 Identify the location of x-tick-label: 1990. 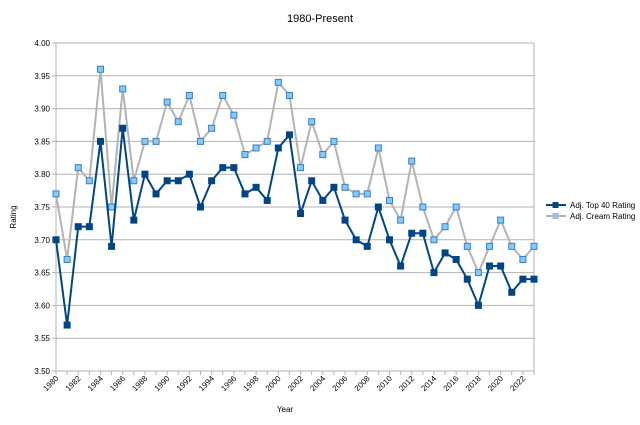
(162, 383).